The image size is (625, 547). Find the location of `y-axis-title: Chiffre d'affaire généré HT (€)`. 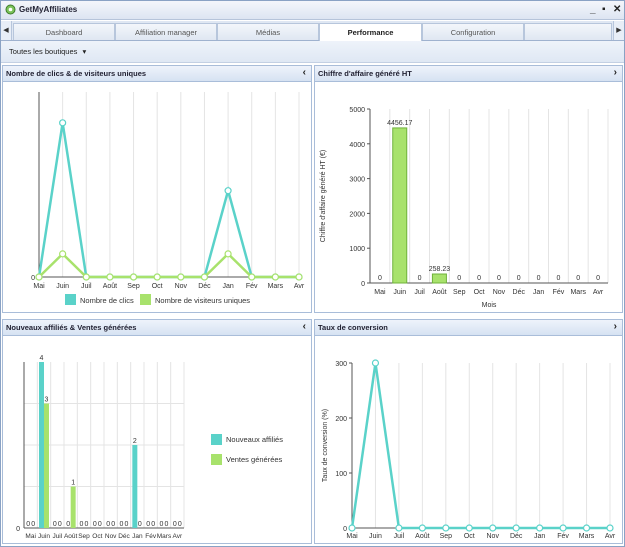

y-axis-title: Chiffre d'affaire généré HT (€) is located at coordinates (323, 196).